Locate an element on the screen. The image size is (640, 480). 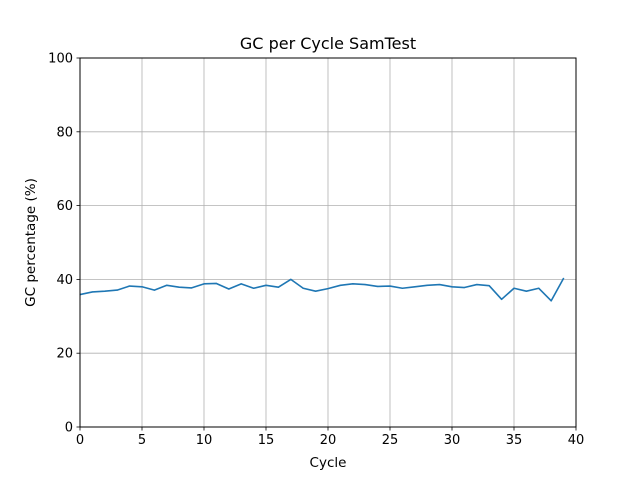
y-tick-label: 40 is located at coordinates (64, 280).